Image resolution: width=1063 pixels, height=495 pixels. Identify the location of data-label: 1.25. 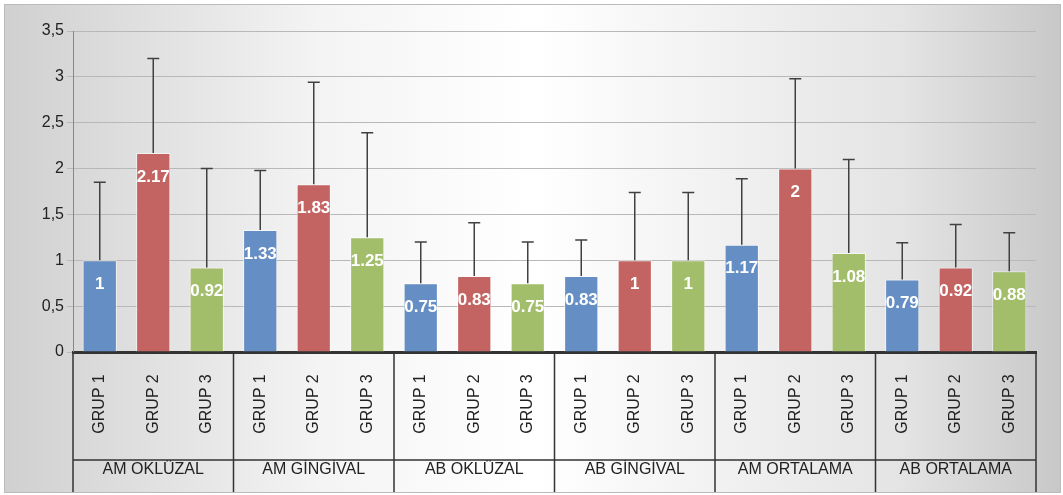
(367, 261).